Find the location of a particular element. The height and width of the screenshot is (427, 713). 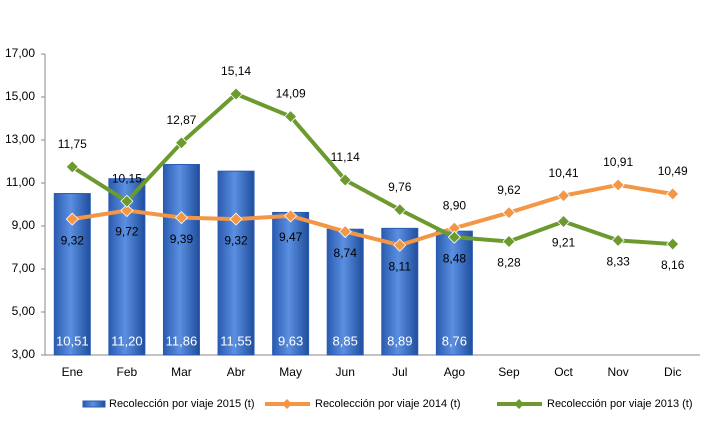

data-label: 11,86 is located at coordinates (182, 340).